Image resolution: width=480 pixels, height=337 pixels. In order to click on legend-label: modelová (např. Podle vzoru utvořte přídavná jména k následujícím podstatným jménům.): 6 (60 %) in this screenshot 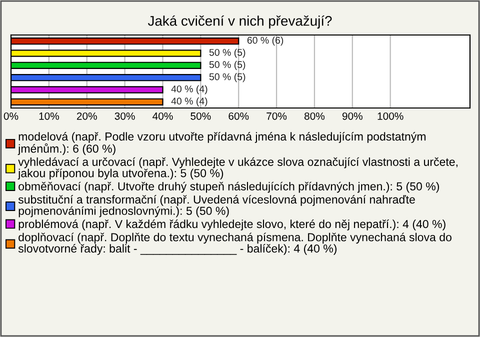, I will do `click(222, 144)`.